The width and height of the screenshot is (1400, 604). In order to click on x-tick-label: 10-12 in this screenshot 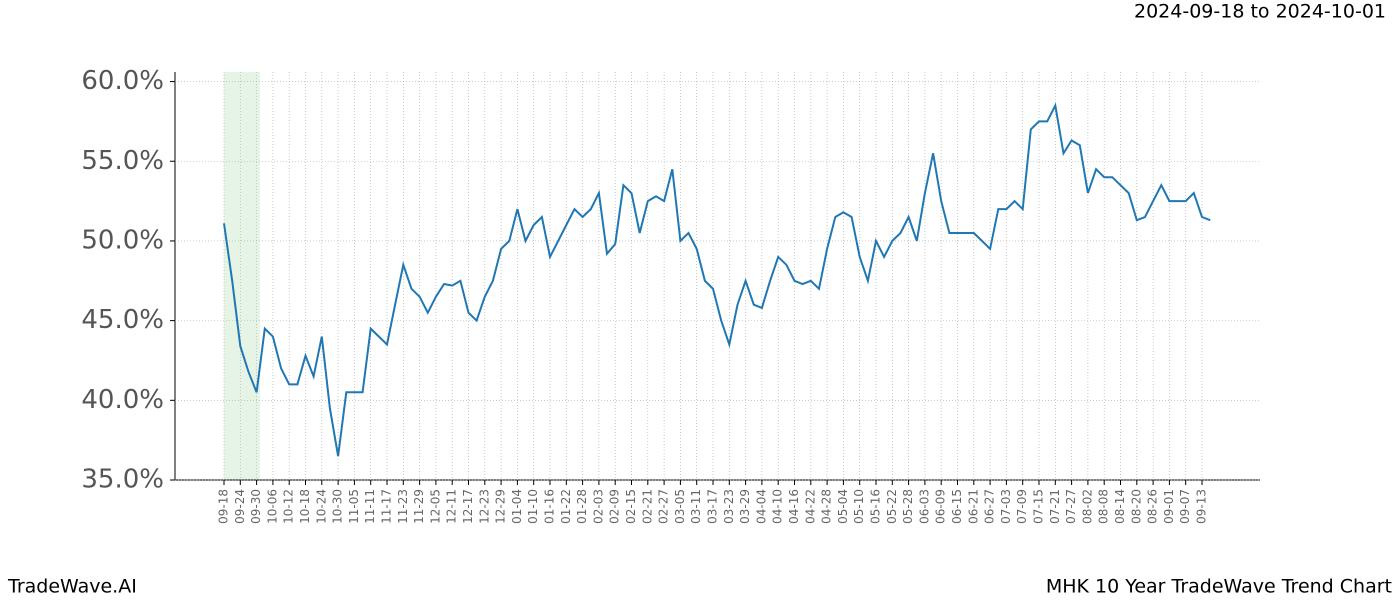, I will do `click(289, 506)`.